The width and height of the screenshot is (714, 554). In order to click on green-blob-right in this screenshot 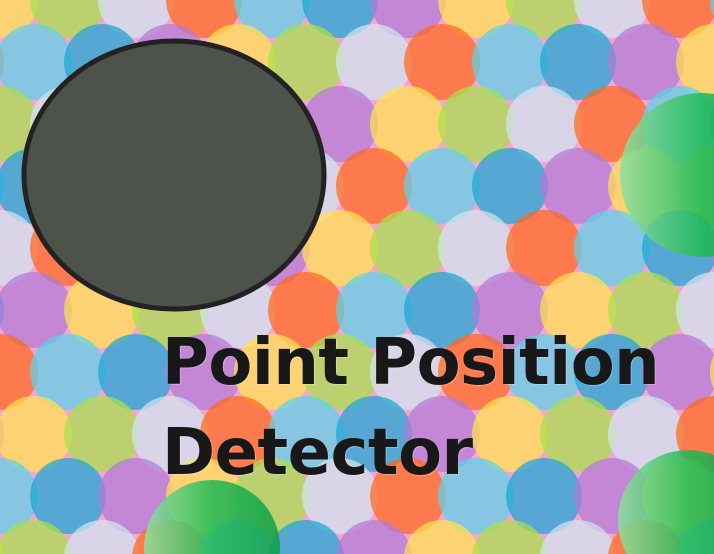, I will do `click(667, 175)`.